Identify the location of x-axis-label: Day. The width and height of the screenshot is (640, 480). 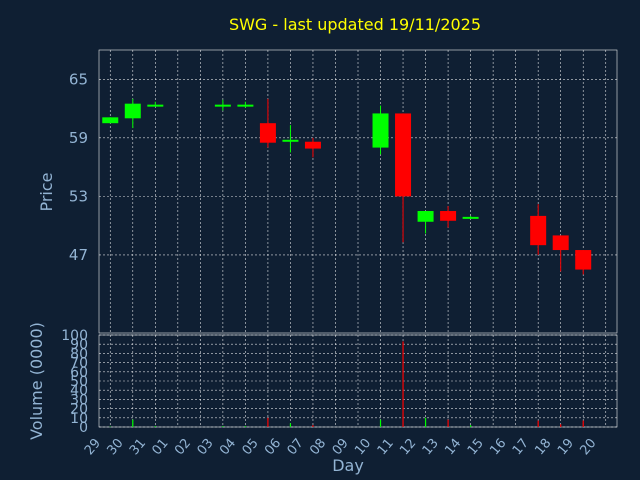
(348, 465).